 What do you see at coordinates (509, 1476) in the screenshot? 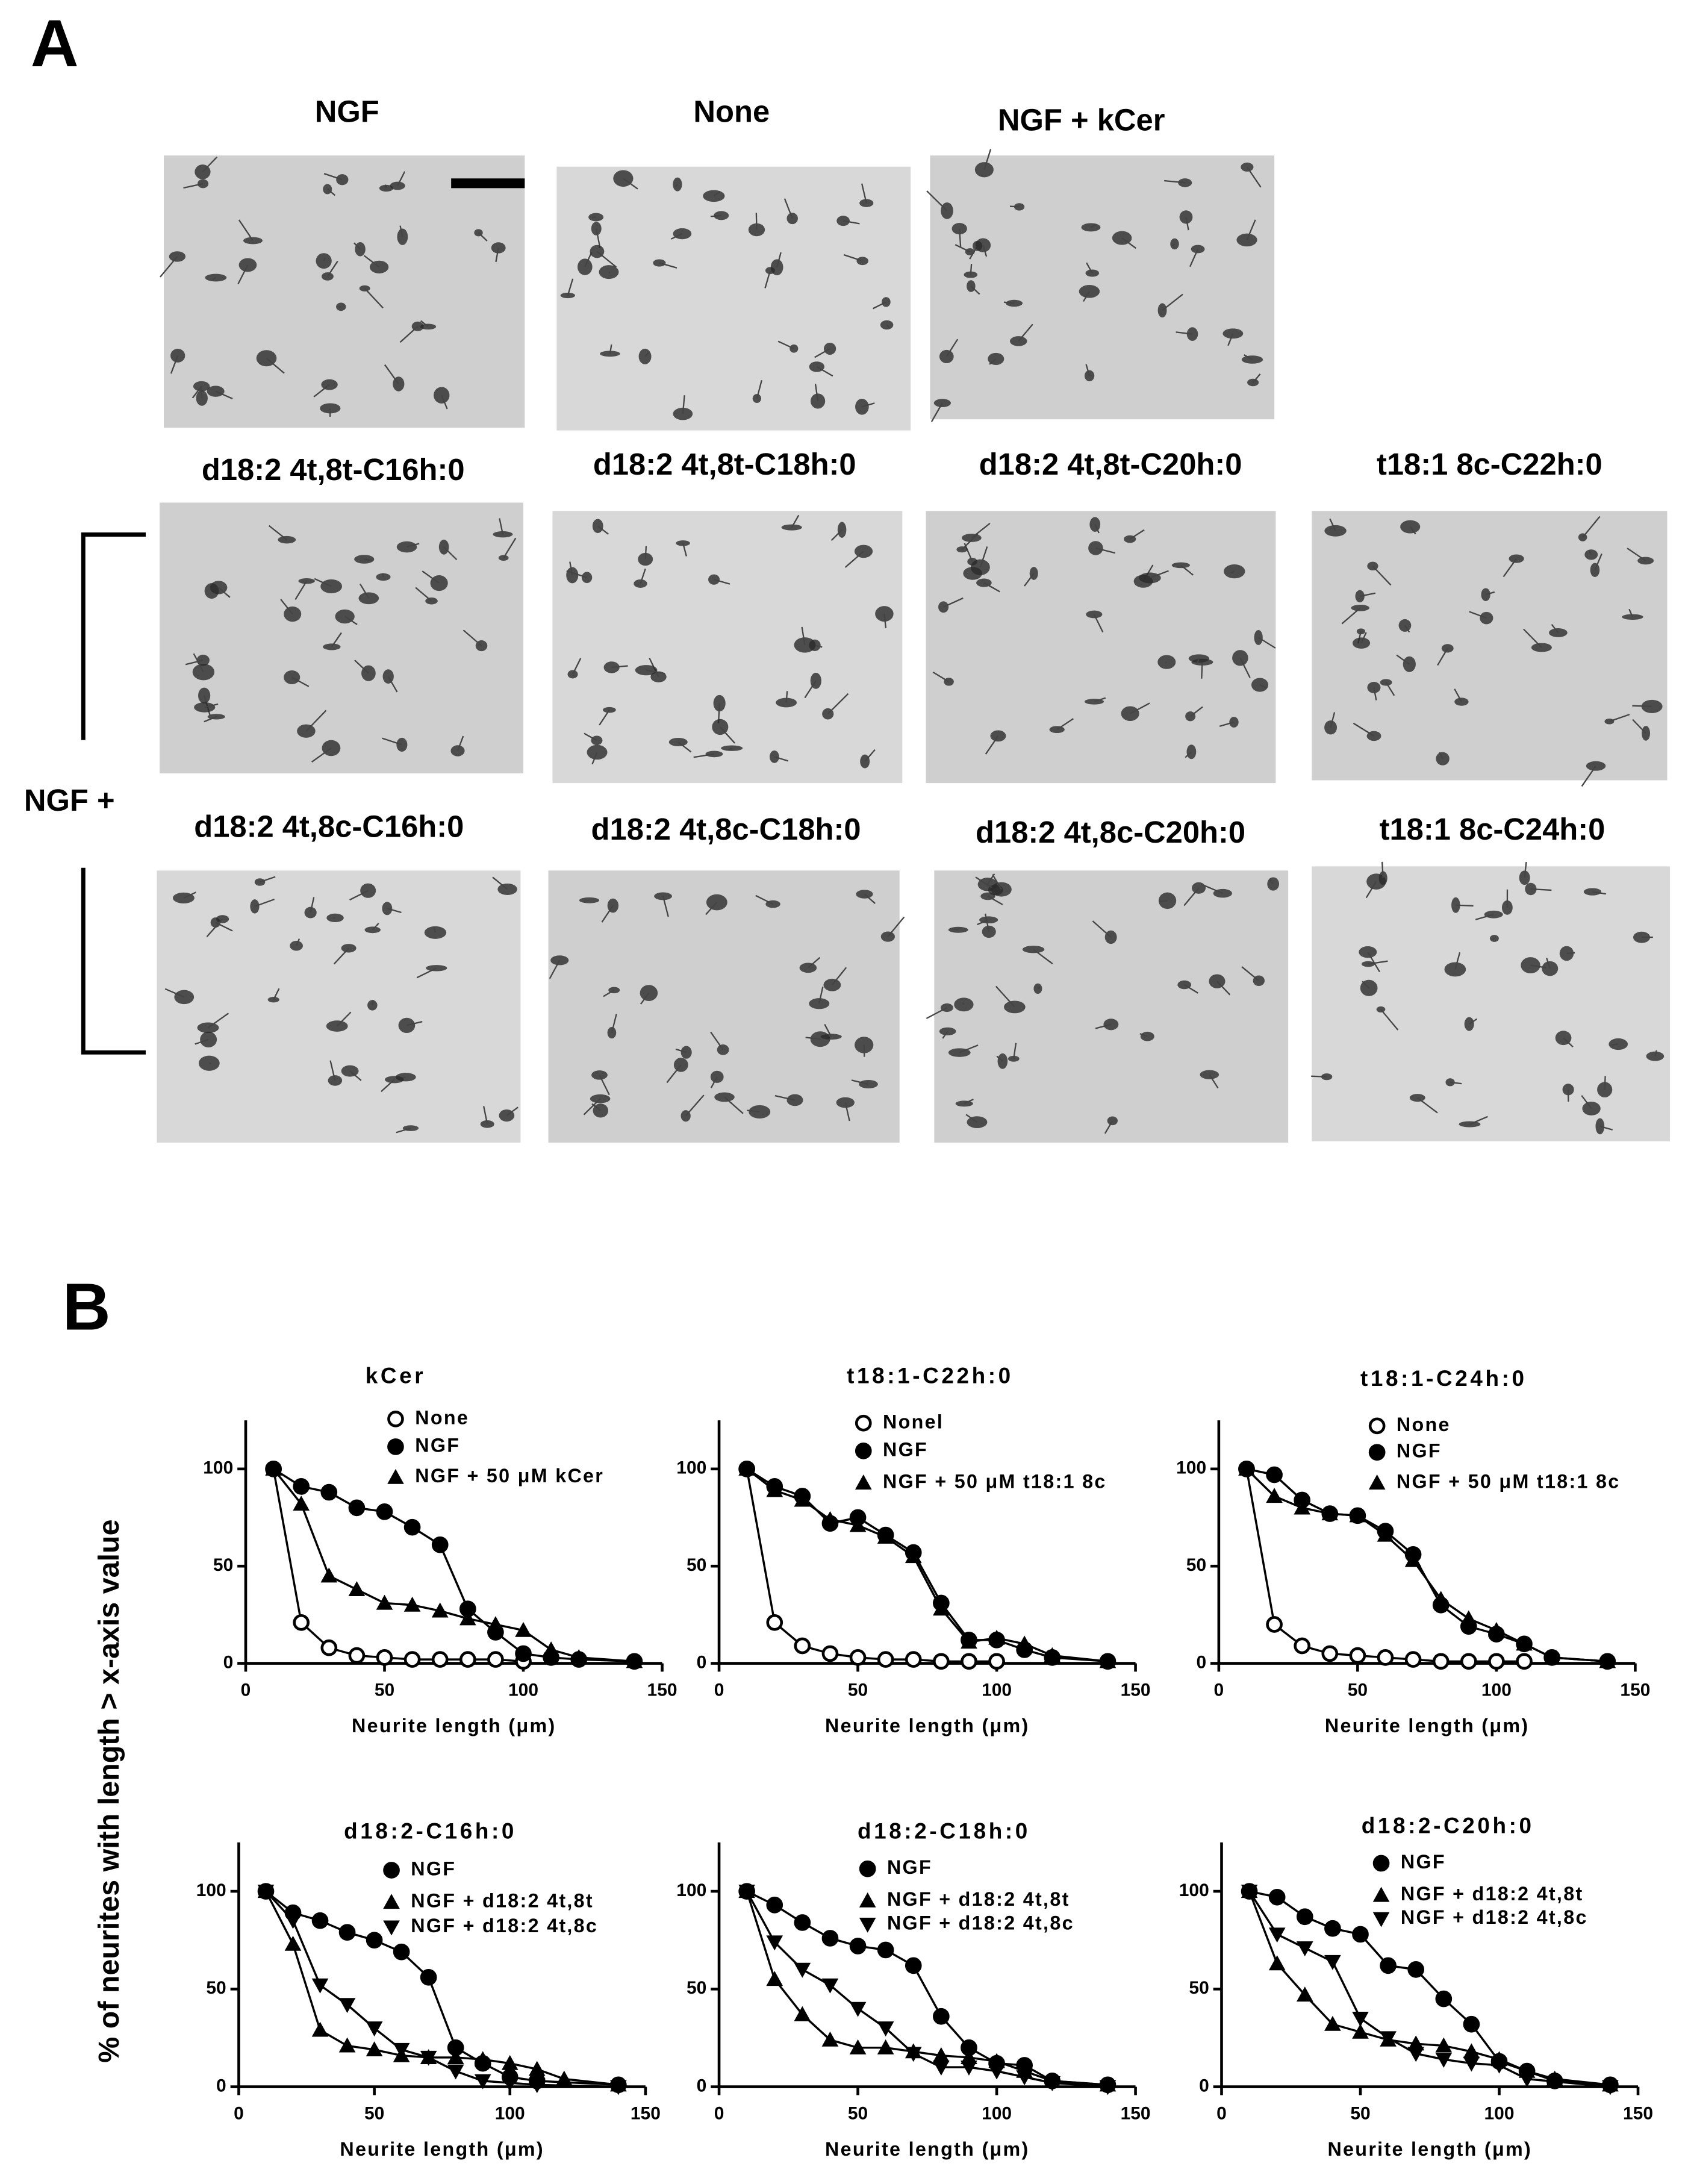
I see `legend-label: NGF + 50 μM kCer` at bounding box center [509, 1476].